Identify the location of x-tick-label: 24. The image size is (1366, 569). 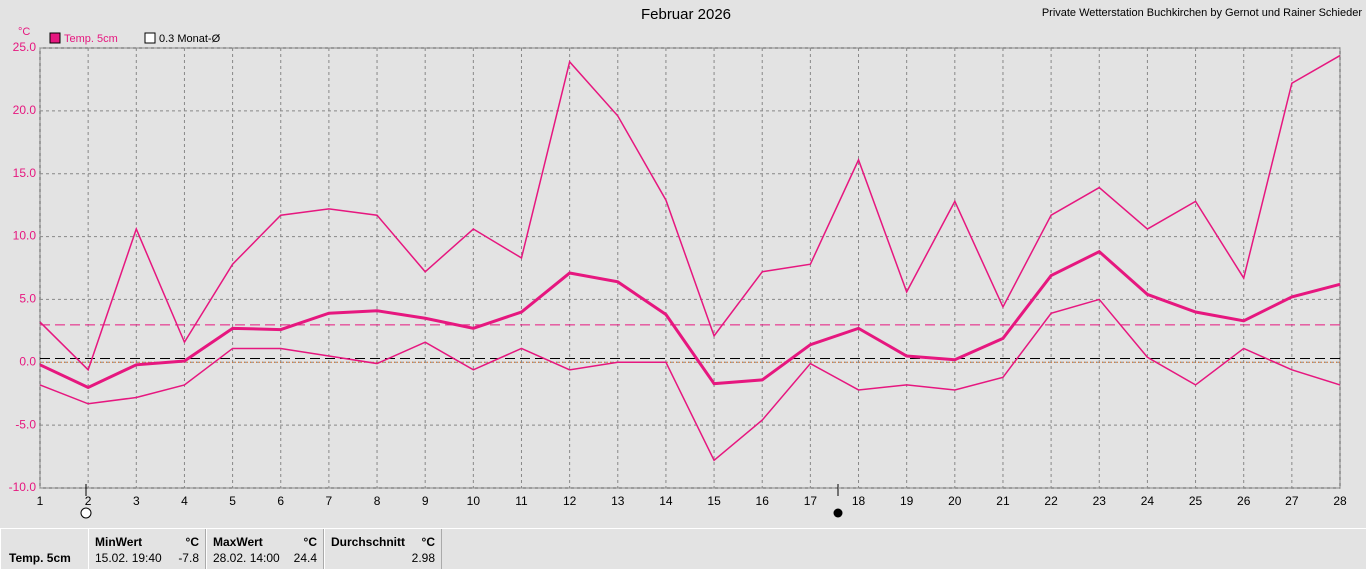
(1148, 501).